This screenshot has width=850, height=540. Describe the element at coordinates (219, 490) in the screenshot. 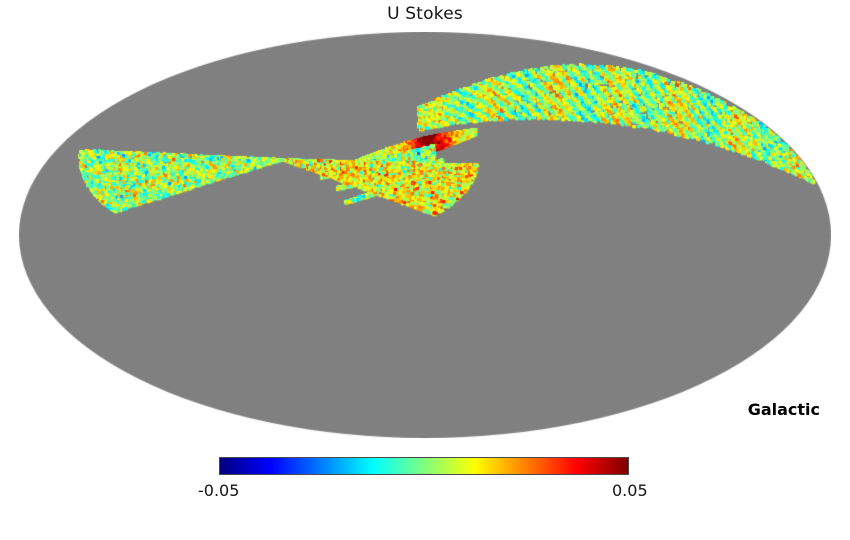

I see `colorbar-min-label: -0.05` at that location.